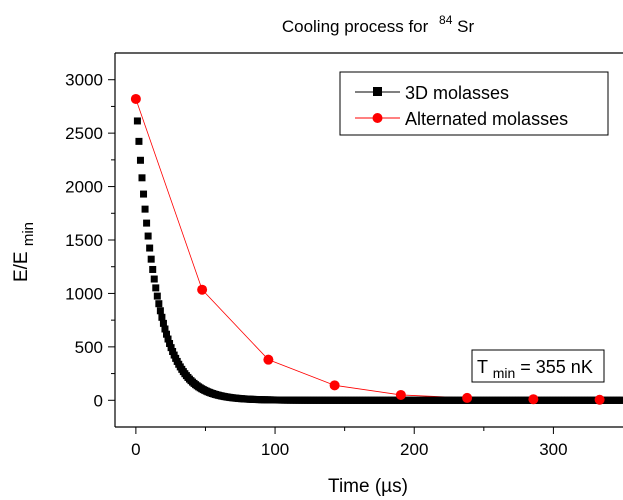  I want to click on chart-title-sup: 84, so click(446, 20).